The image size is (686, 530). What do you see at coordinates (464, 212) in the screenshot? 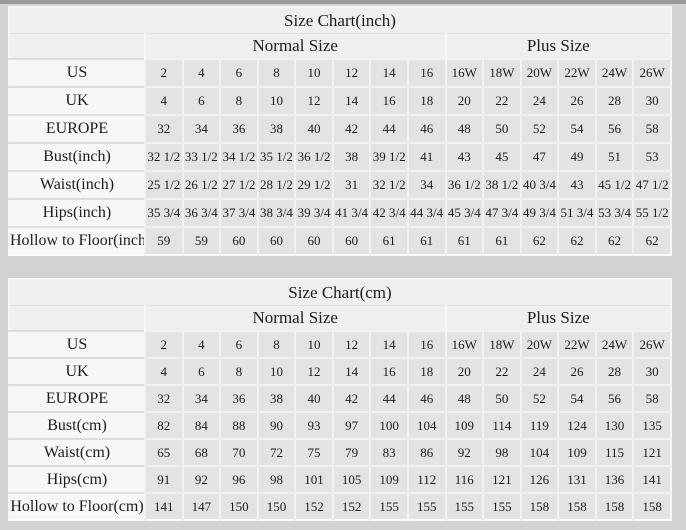
I see `size-value-cell: 45 3/4` at bounding box center [464, 212].